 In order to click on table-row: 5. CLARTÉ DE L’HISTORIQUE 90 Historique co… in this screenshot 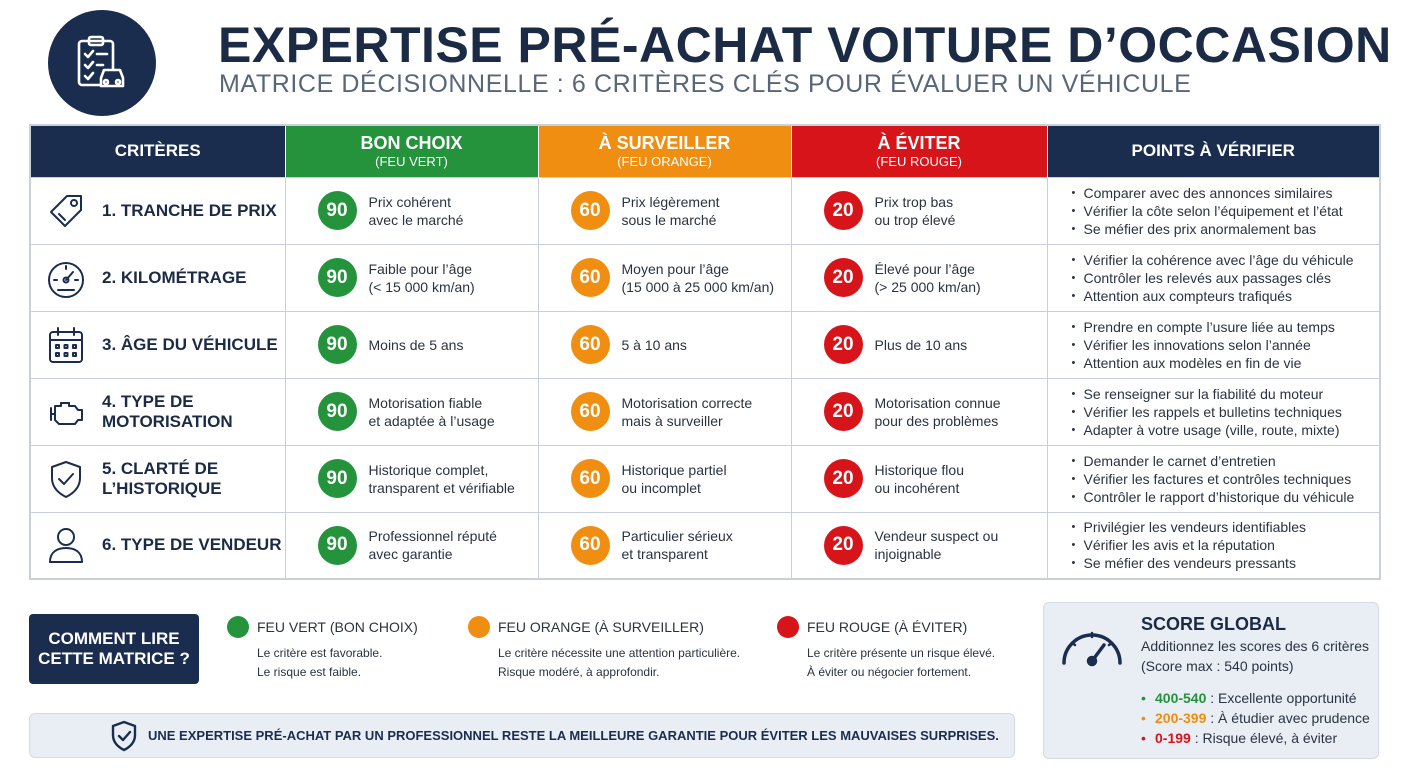, I will do `click(705, 478)`.